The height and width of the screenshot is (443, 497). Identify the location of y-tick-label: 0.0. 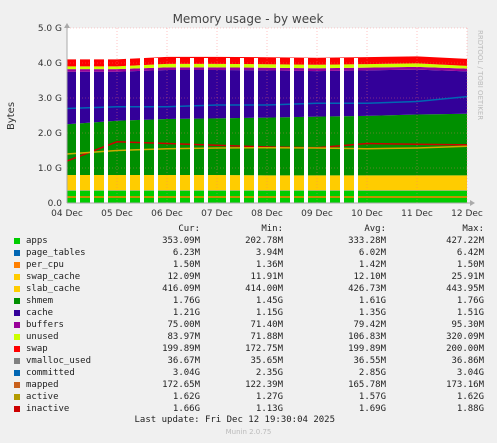
(55, 204).